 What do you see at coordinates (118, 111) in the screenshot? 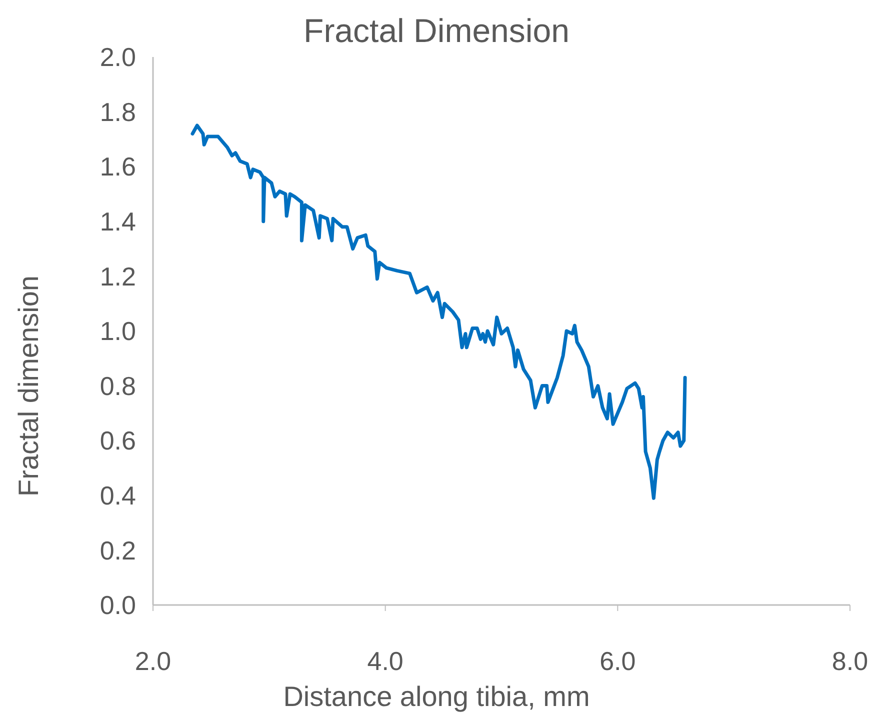
I see `y-tick-label: 1.8` at bounding box center [118, 111].